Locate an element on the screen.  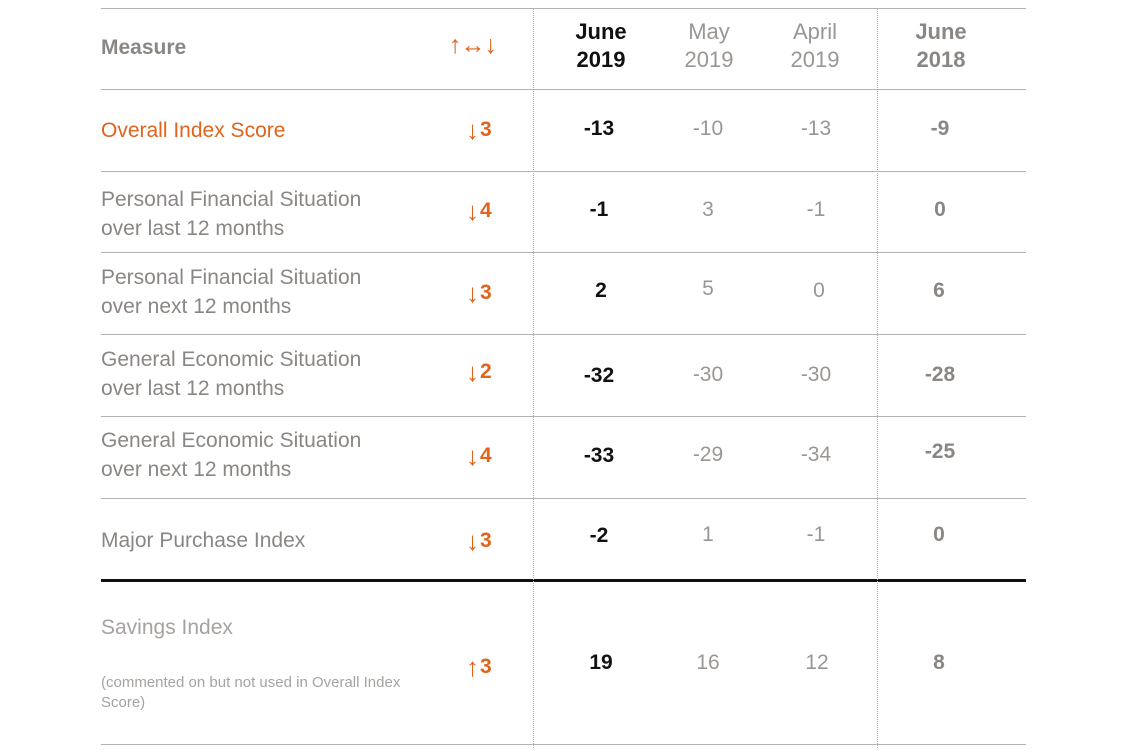
value-april-2019: -13 is located at coordinates (816, 128).